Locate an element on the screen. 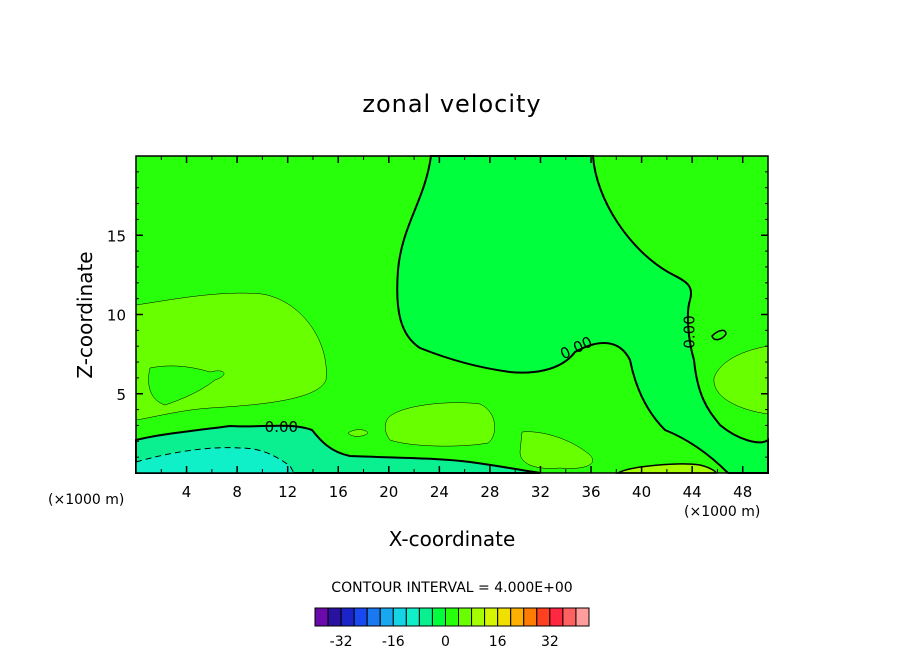 This screenshot has width=904, height=654. x-tick-label: 24 is located at coordinates (439, 492).